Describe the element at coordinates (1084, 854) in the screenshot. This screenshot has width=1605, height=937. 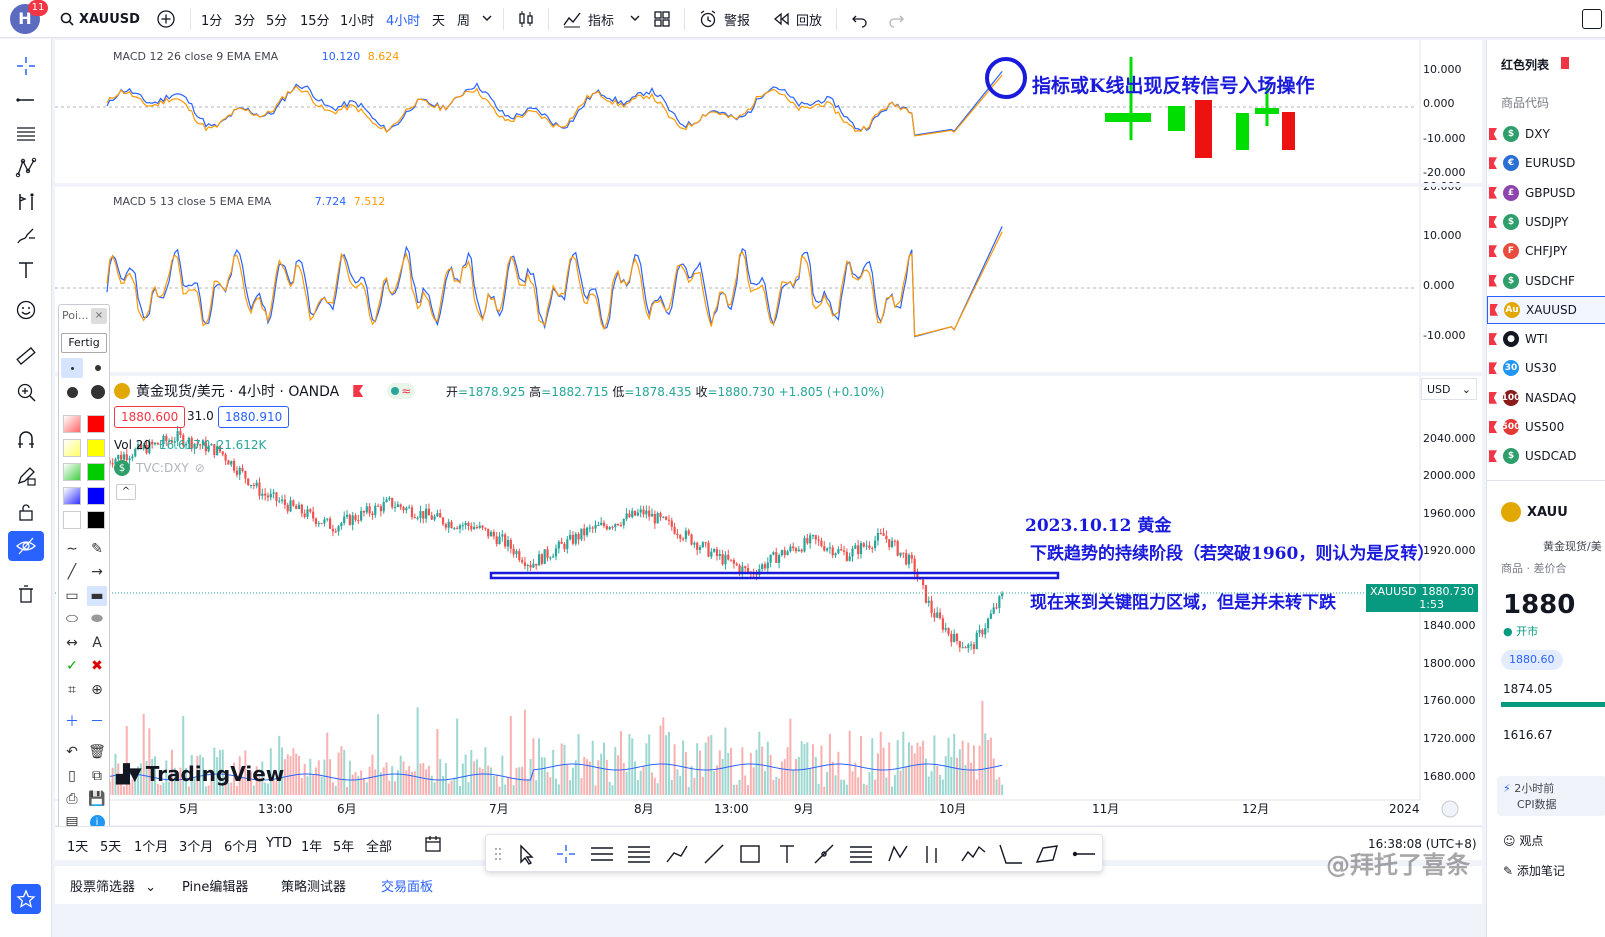
I see `horizontal-ray-icon` at that location.